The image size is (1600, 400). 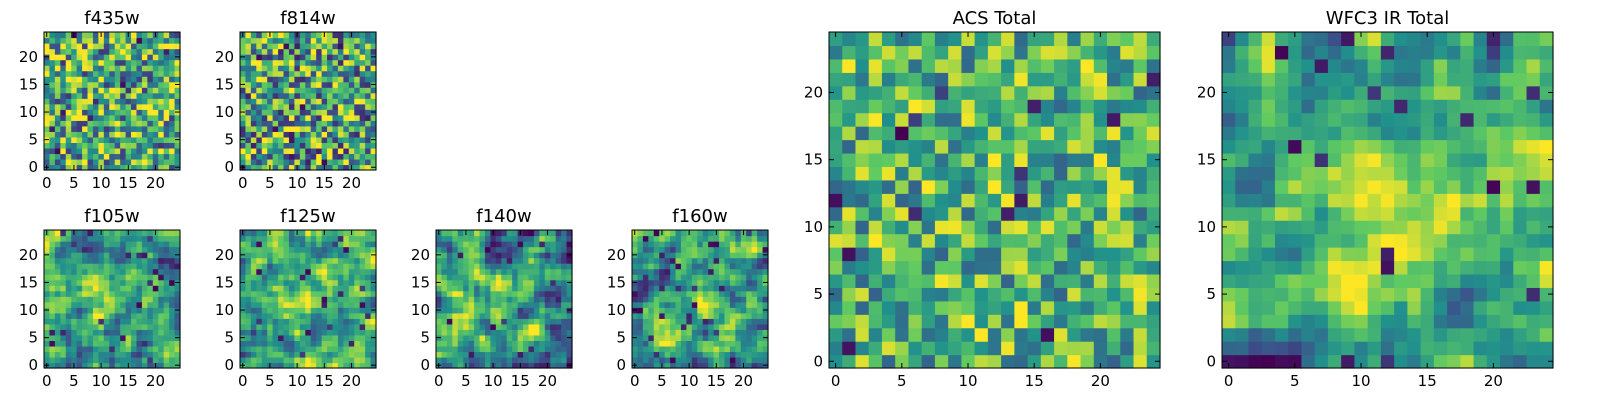 What do you see at coordinates (324, 183) in the screenshot?
I see `x-tick-label: 15` at bounding box center [324, 183].